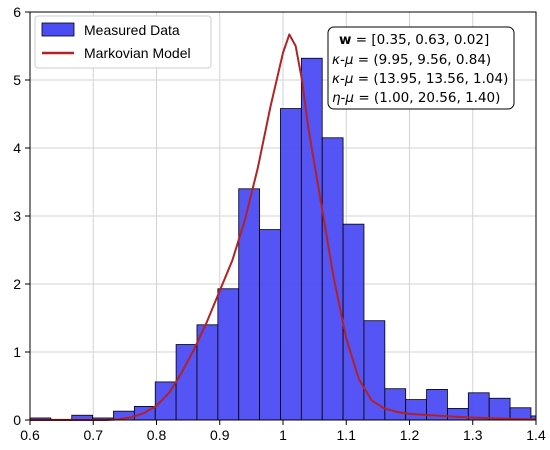 This screenshot has width=550, height=450. Describe the element at coordinates (132, 30) in the screenshot. I see `legend-label-measured: Measured Data` at that location.